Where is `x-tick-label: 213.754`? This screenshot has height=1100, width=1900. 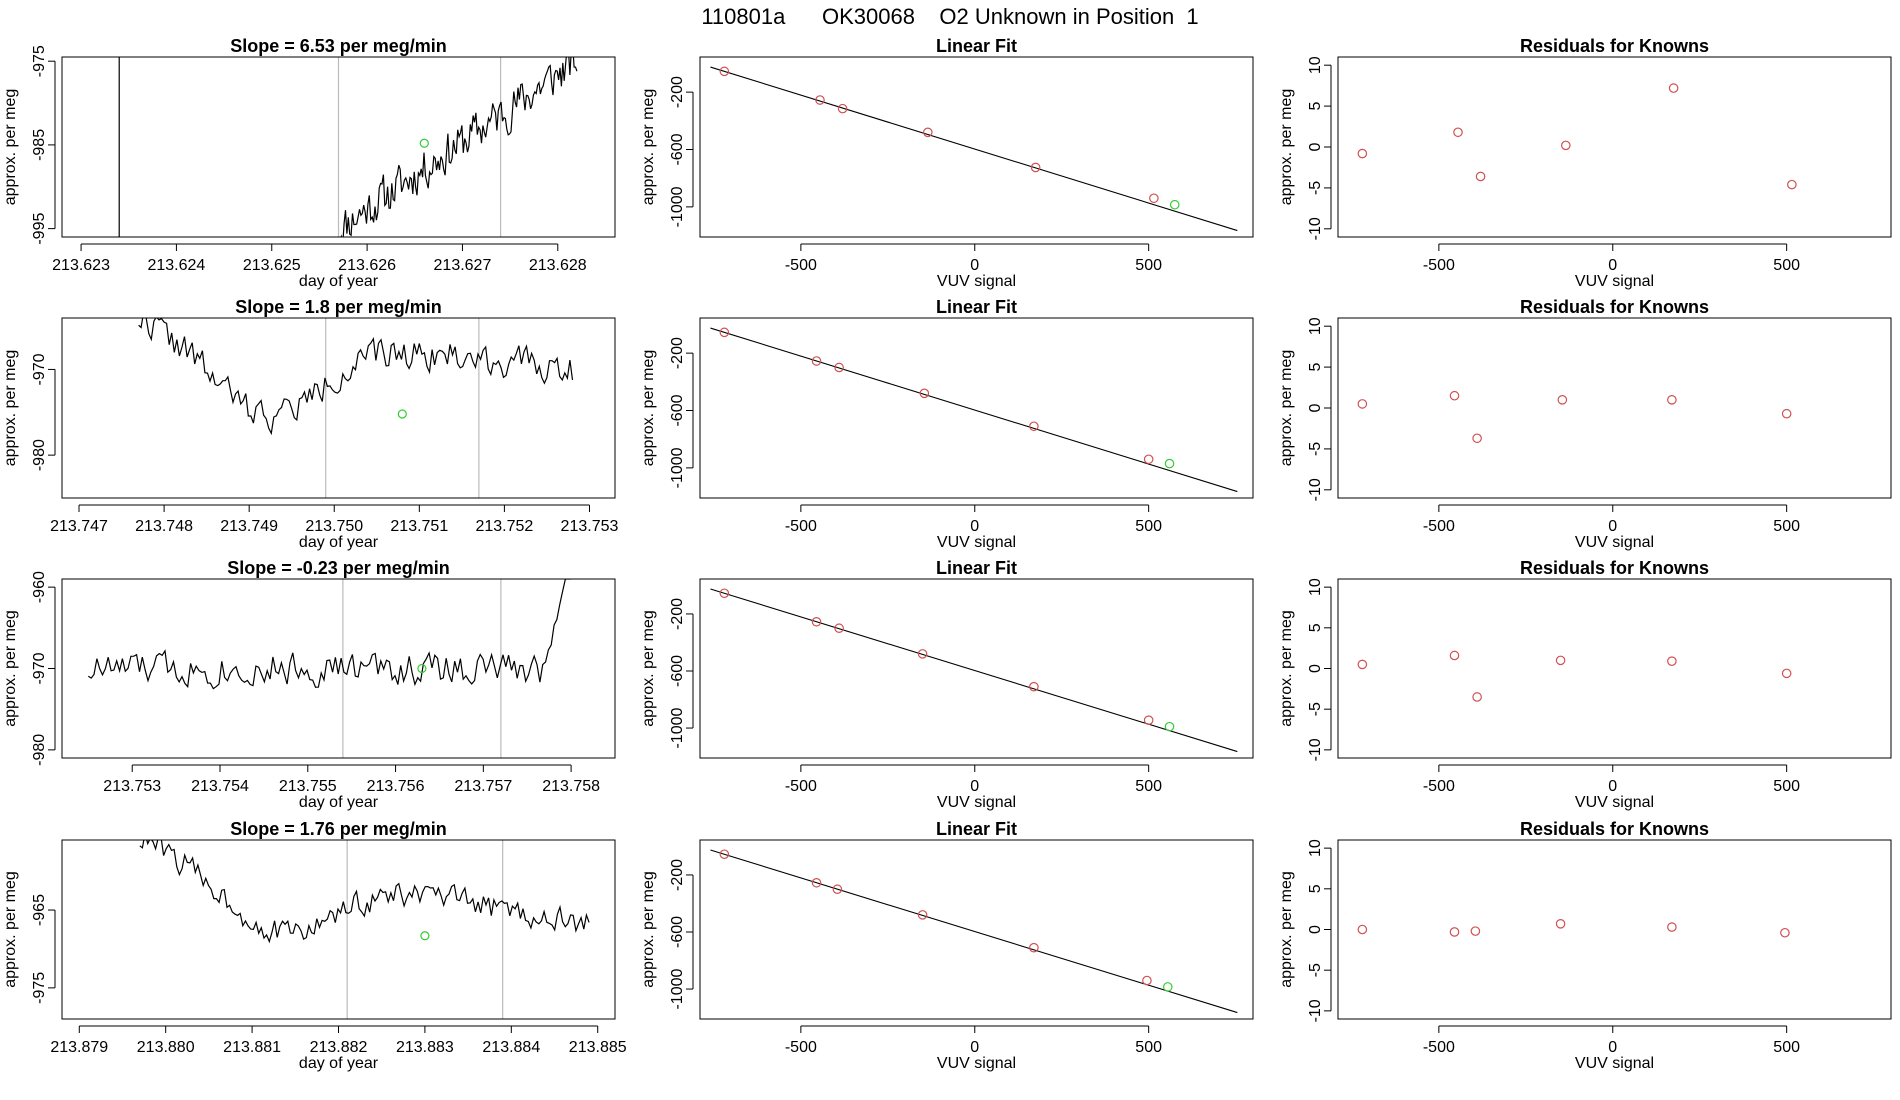 x-tick-label: 213.754 is located at coordinates (220, 786).